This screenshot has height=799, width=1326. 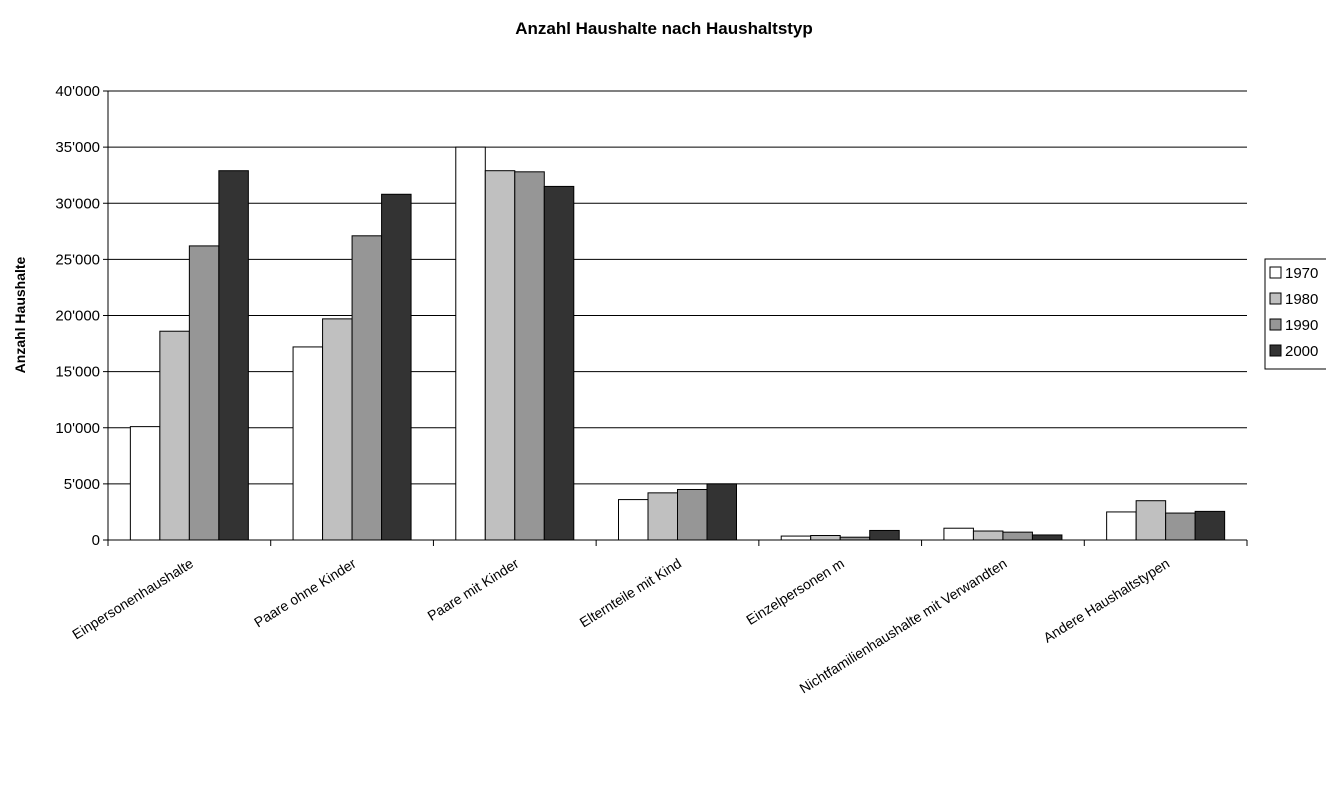 I want to click on chart-title: Anzahl Haushalte nach Haushaltstyp, so click(x=664, y=28).